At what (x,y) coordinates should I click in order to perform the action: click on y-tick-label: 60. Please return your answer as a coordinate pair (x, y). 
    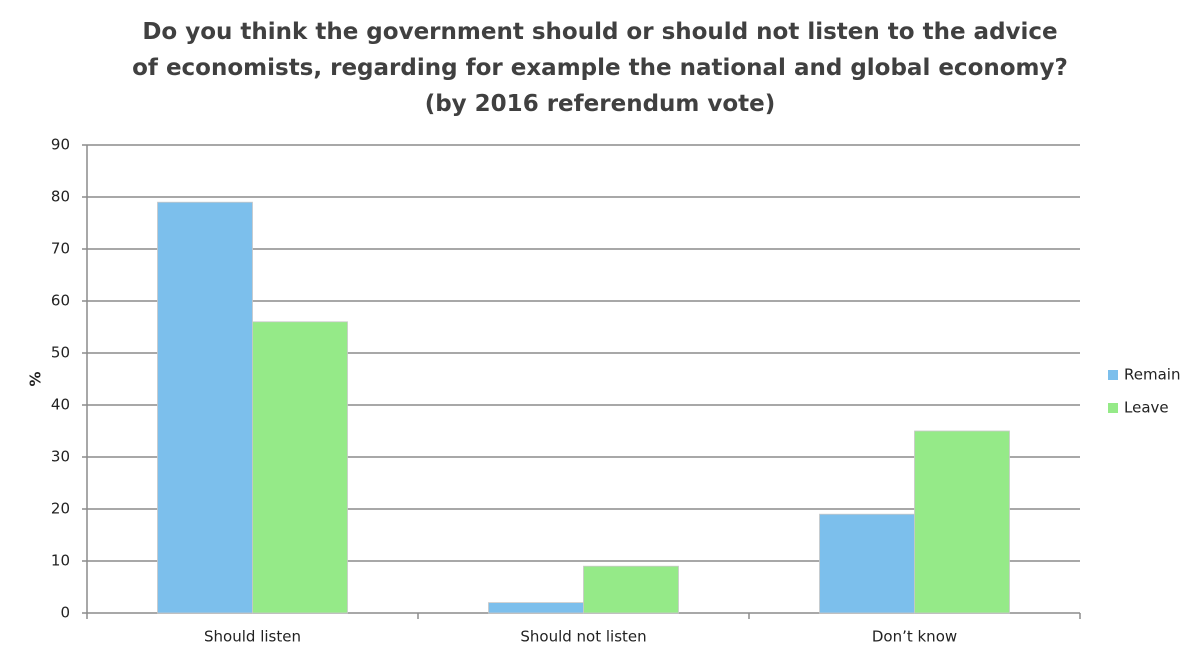
    Looking at the image, I should click on (60, 301).